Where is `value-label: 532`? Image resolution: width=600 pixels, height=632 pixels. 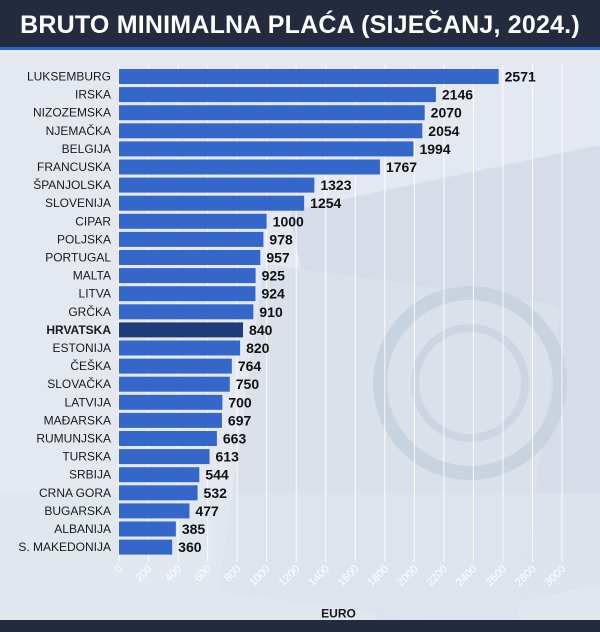
value-label: 532 is located at coordinates (216, 493).